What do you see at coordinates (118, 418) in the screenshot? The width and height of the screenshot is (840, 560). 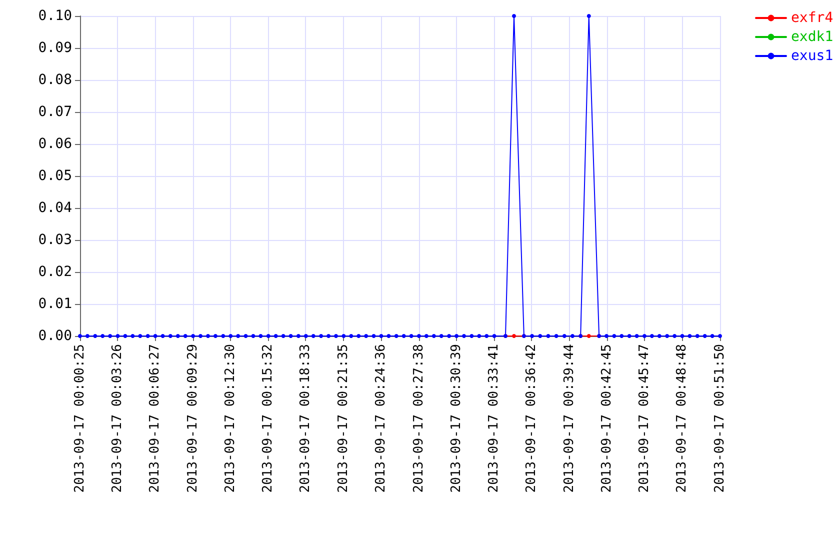 I see `x-tick-label: 2013-09-17 00:03:26` at bounding box center [118, 418].